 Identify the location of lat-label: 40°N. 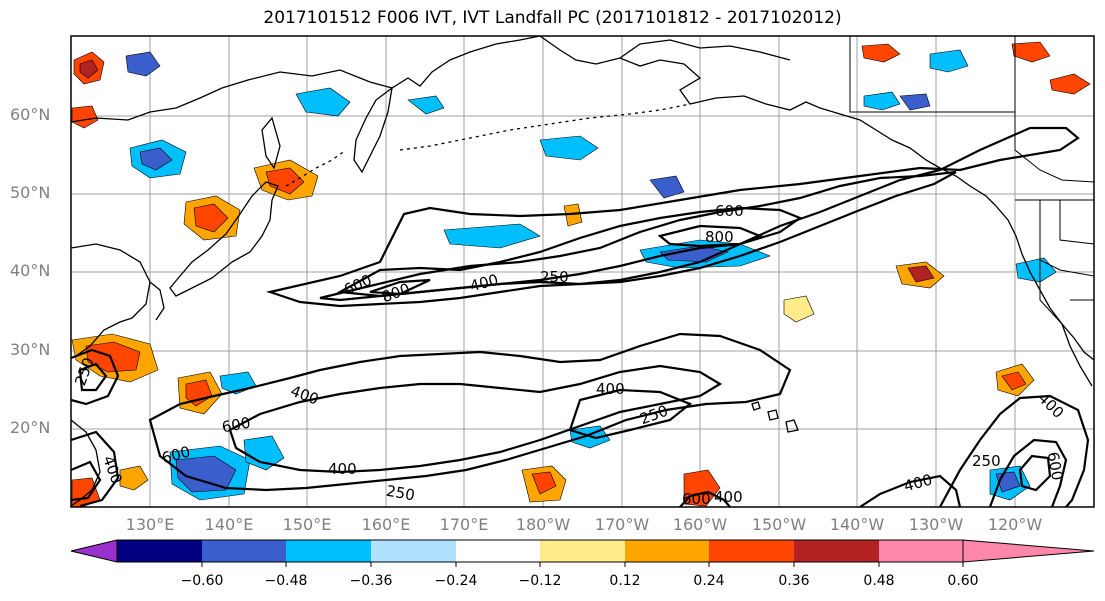
(30, 270).